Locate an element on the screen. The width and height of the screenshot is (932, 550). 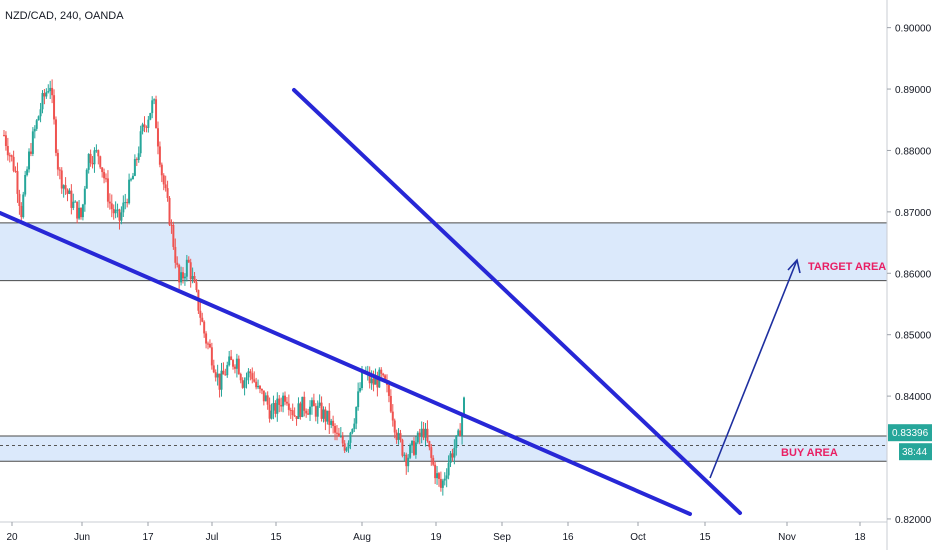
price-tick-label: 0.85000 is located at coordinates (913, 336).